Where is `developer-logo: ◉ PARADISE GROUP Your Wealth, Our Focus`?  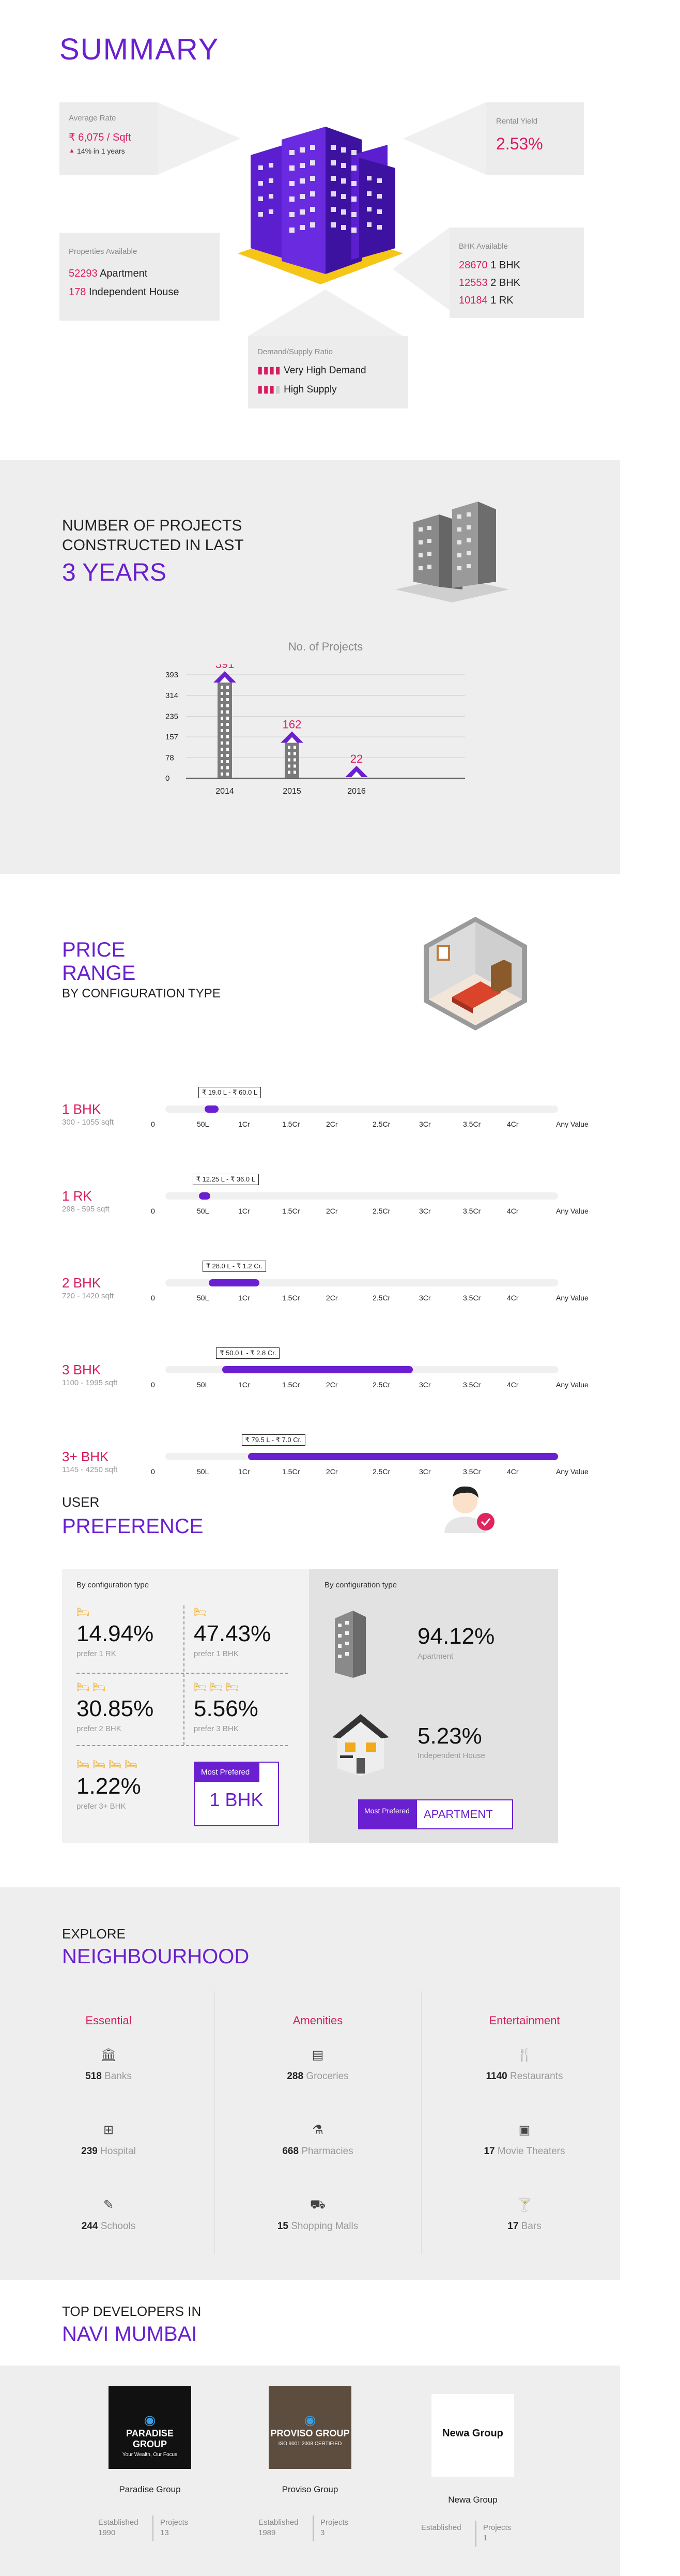 developer-logo: ◉ PARADISE GROUP Your Wealth, Our Focus is located at coordinates (150, 2427).